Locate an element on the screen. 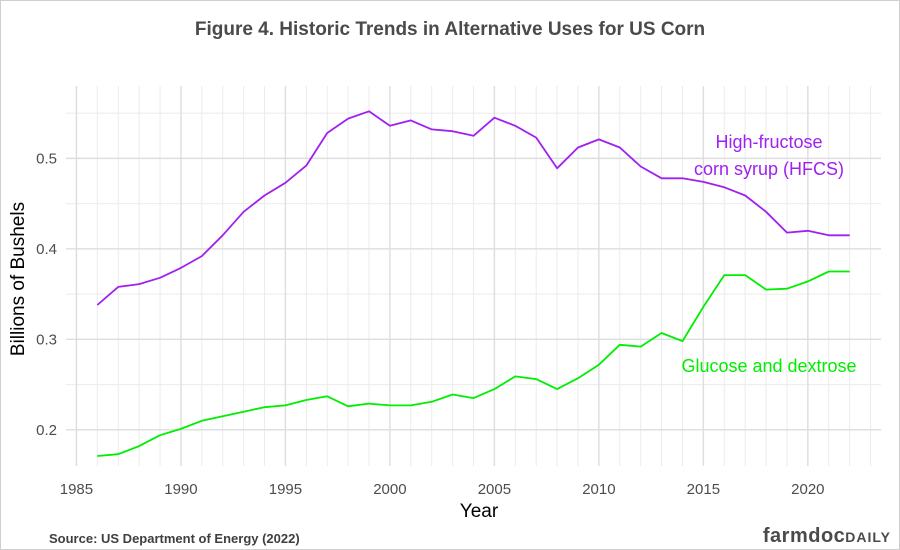 This screenshot has width=900, height=550. series-label: corn syrup (HFCS) is located at coordinates (769, 169).